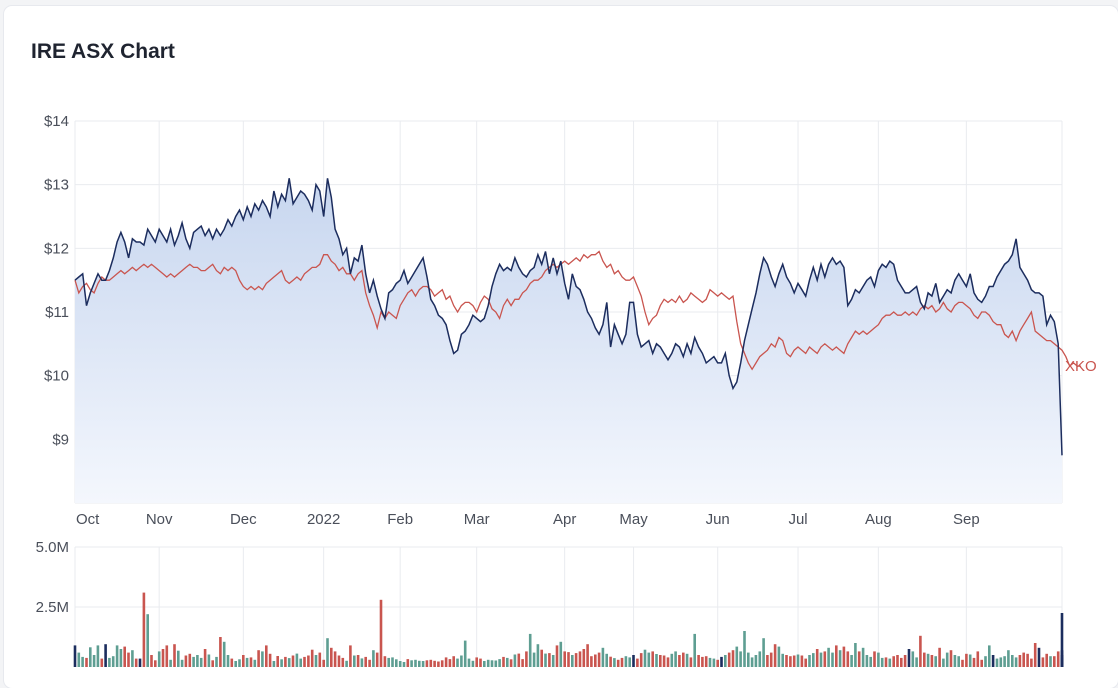 The height and width of the screenshot is (688, 1118). Describe the element at coordinates (878, 519) in the screenshot. I see `date-tick-label: Aug` at that location.